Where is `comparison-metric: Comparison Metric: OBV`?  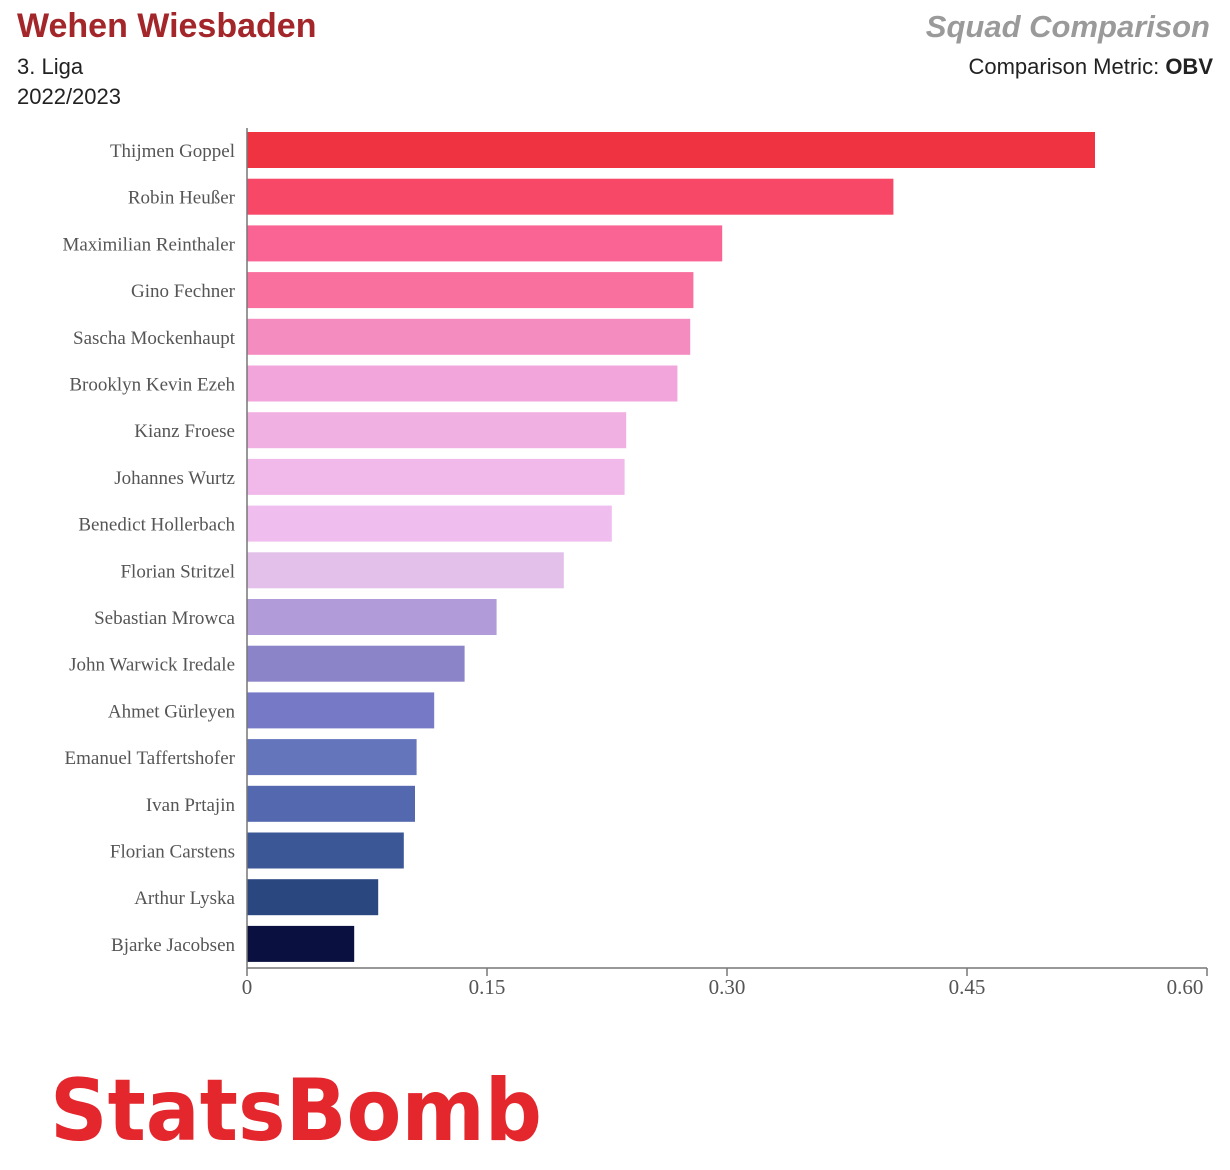 comparison-metric: Comparison Metric: OBV is located at coordinates (1090, 67).